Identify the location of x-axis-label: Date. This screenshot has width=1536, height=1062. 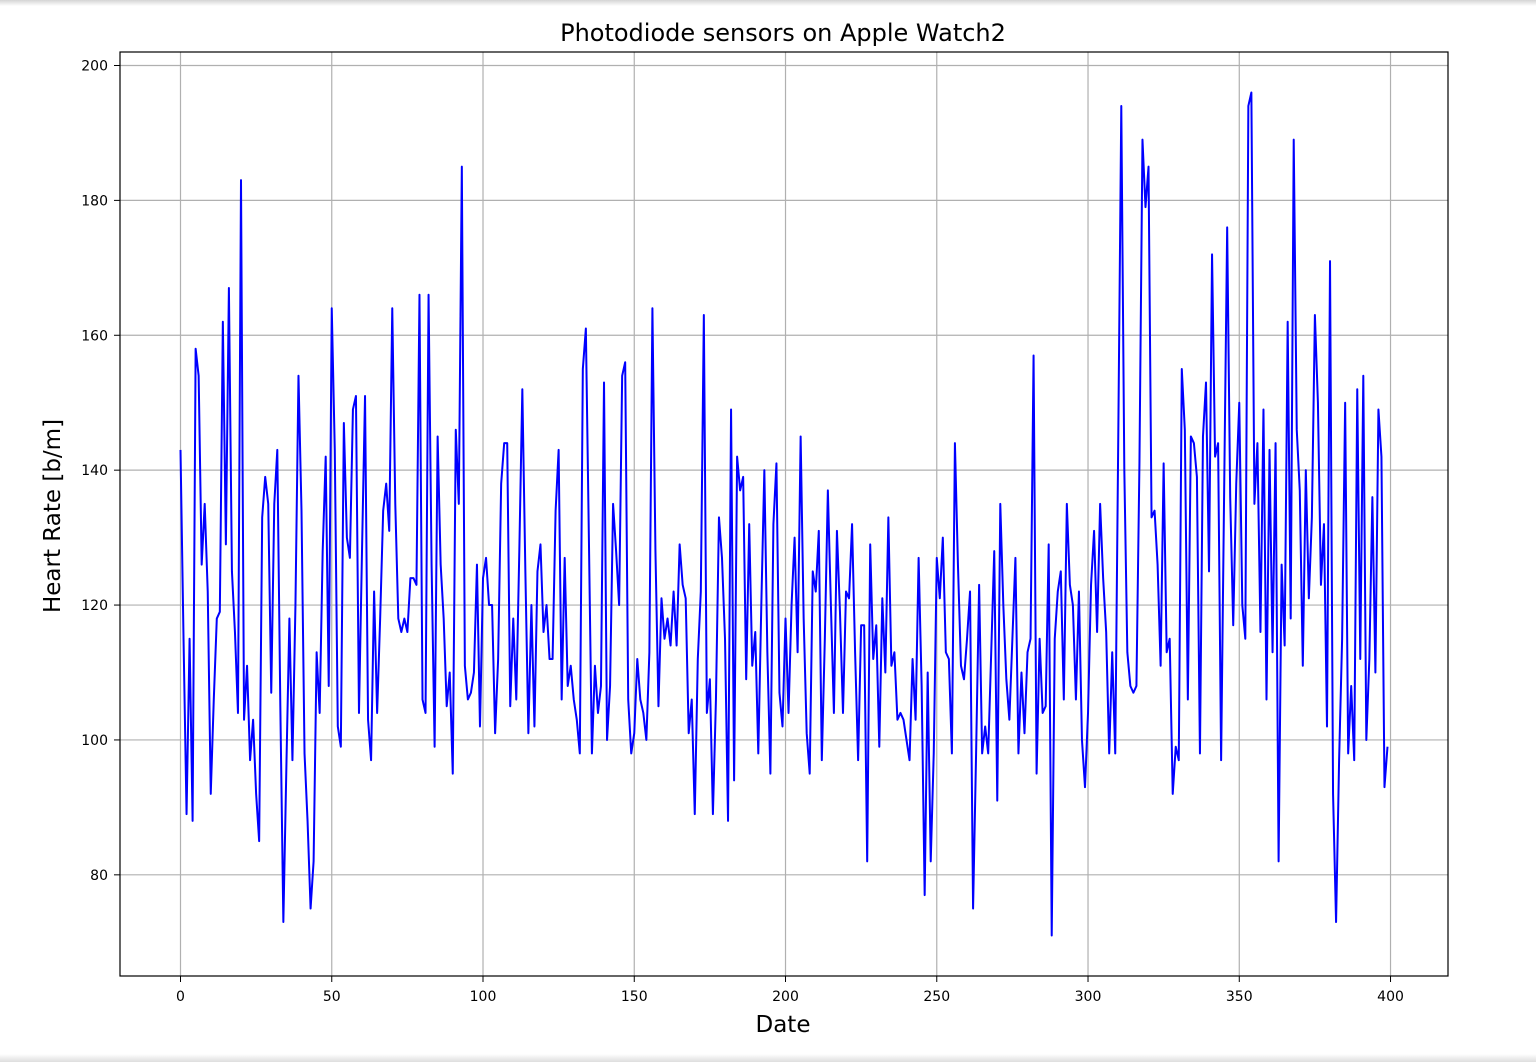
(783, 1025).